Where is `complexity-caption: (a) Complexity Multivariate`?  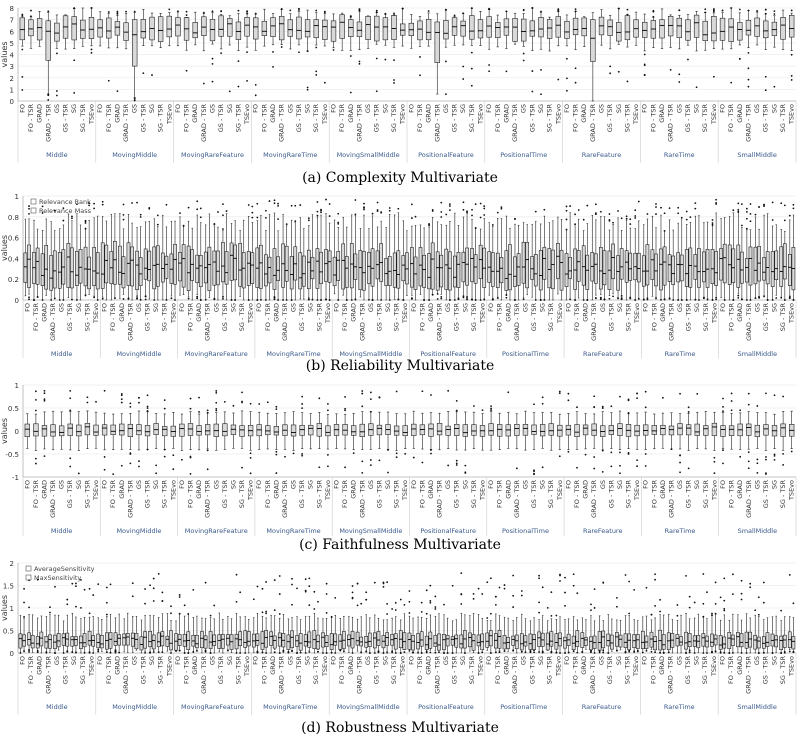 complexity-caption: (a) Complexity Multivariate is located at coordinates (400, 178).